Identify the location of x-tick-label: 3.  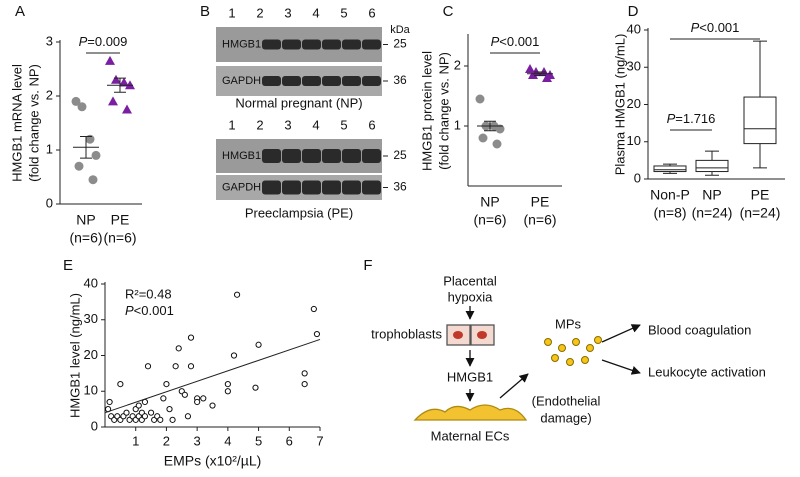
(197, 440).